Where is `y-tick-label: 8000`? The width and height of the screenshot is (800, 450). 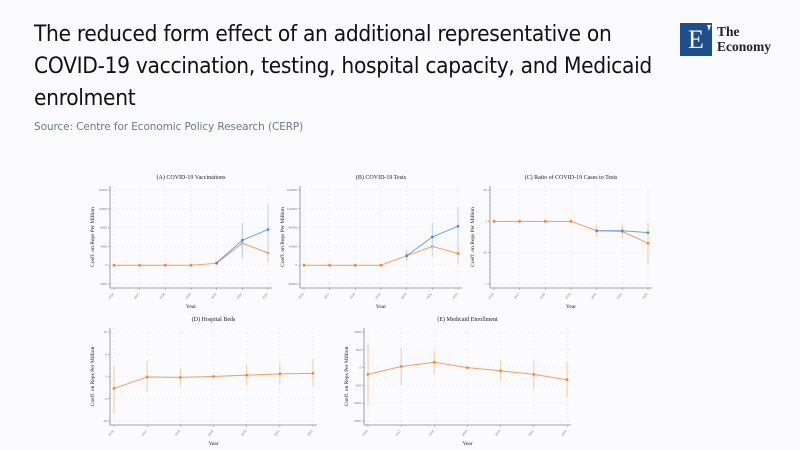 y-tick-label: 8000 is located at coordinates (103, 228).